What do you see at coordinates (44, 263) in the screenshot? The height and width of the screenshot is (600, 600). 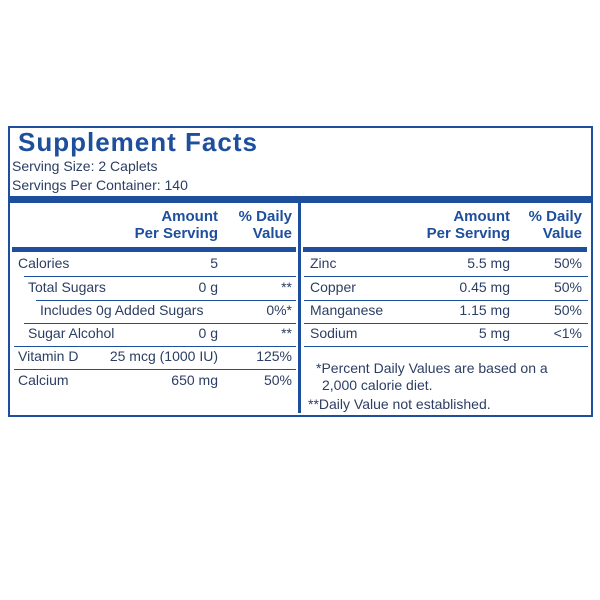 I see `nutrient-name: Calories` at bounding box center [44, 263].